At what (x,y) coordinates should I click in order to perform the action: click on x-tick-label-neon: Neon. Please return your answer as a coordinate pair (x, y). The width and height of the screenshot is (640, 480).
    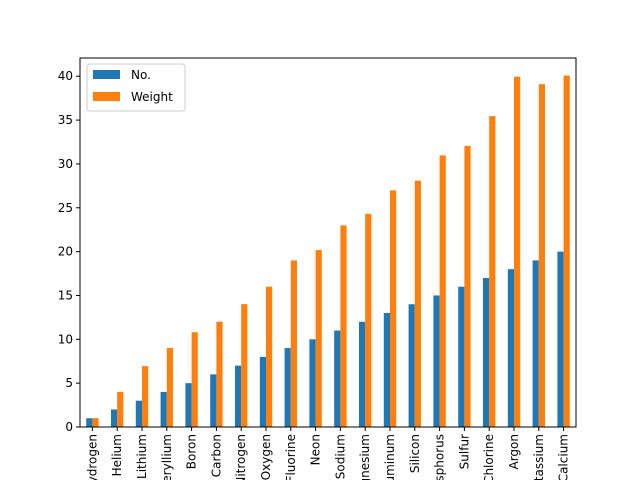
    Looking at the image, I should click on (316, 449).